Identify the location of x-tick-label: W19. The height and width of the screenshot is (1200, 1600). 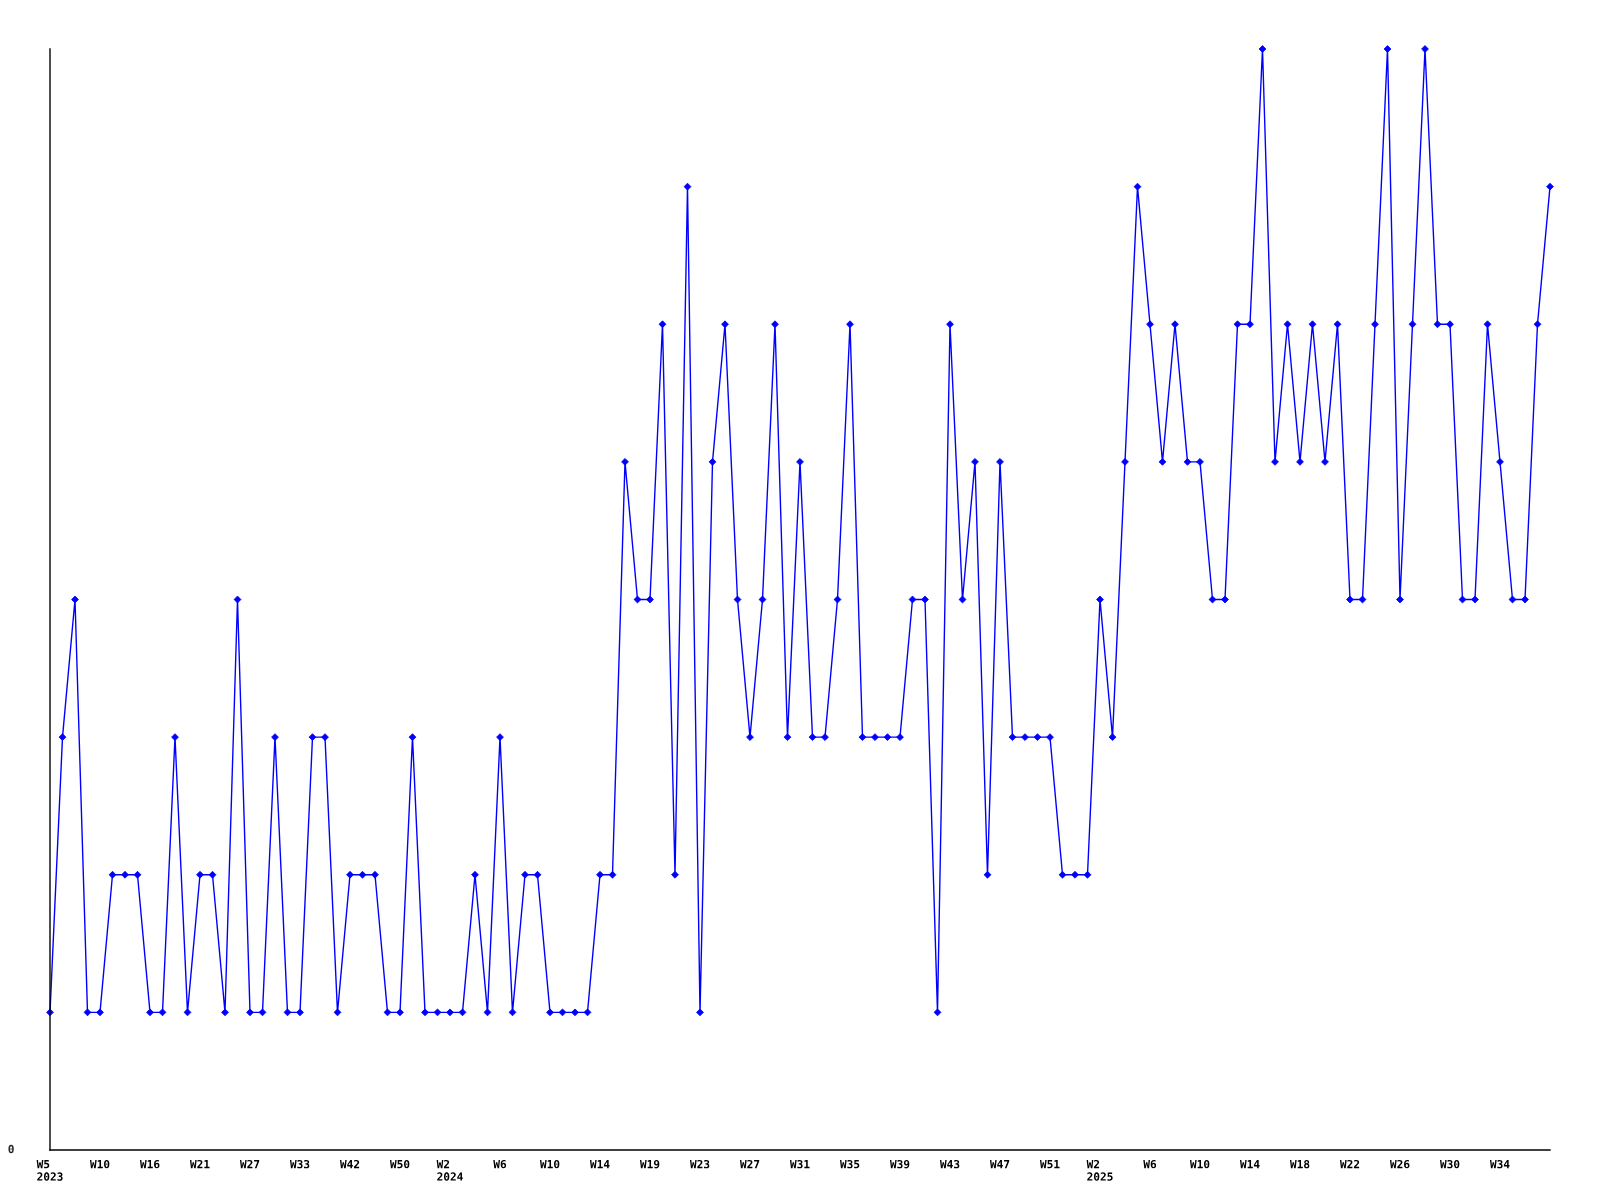
(649, 1164).